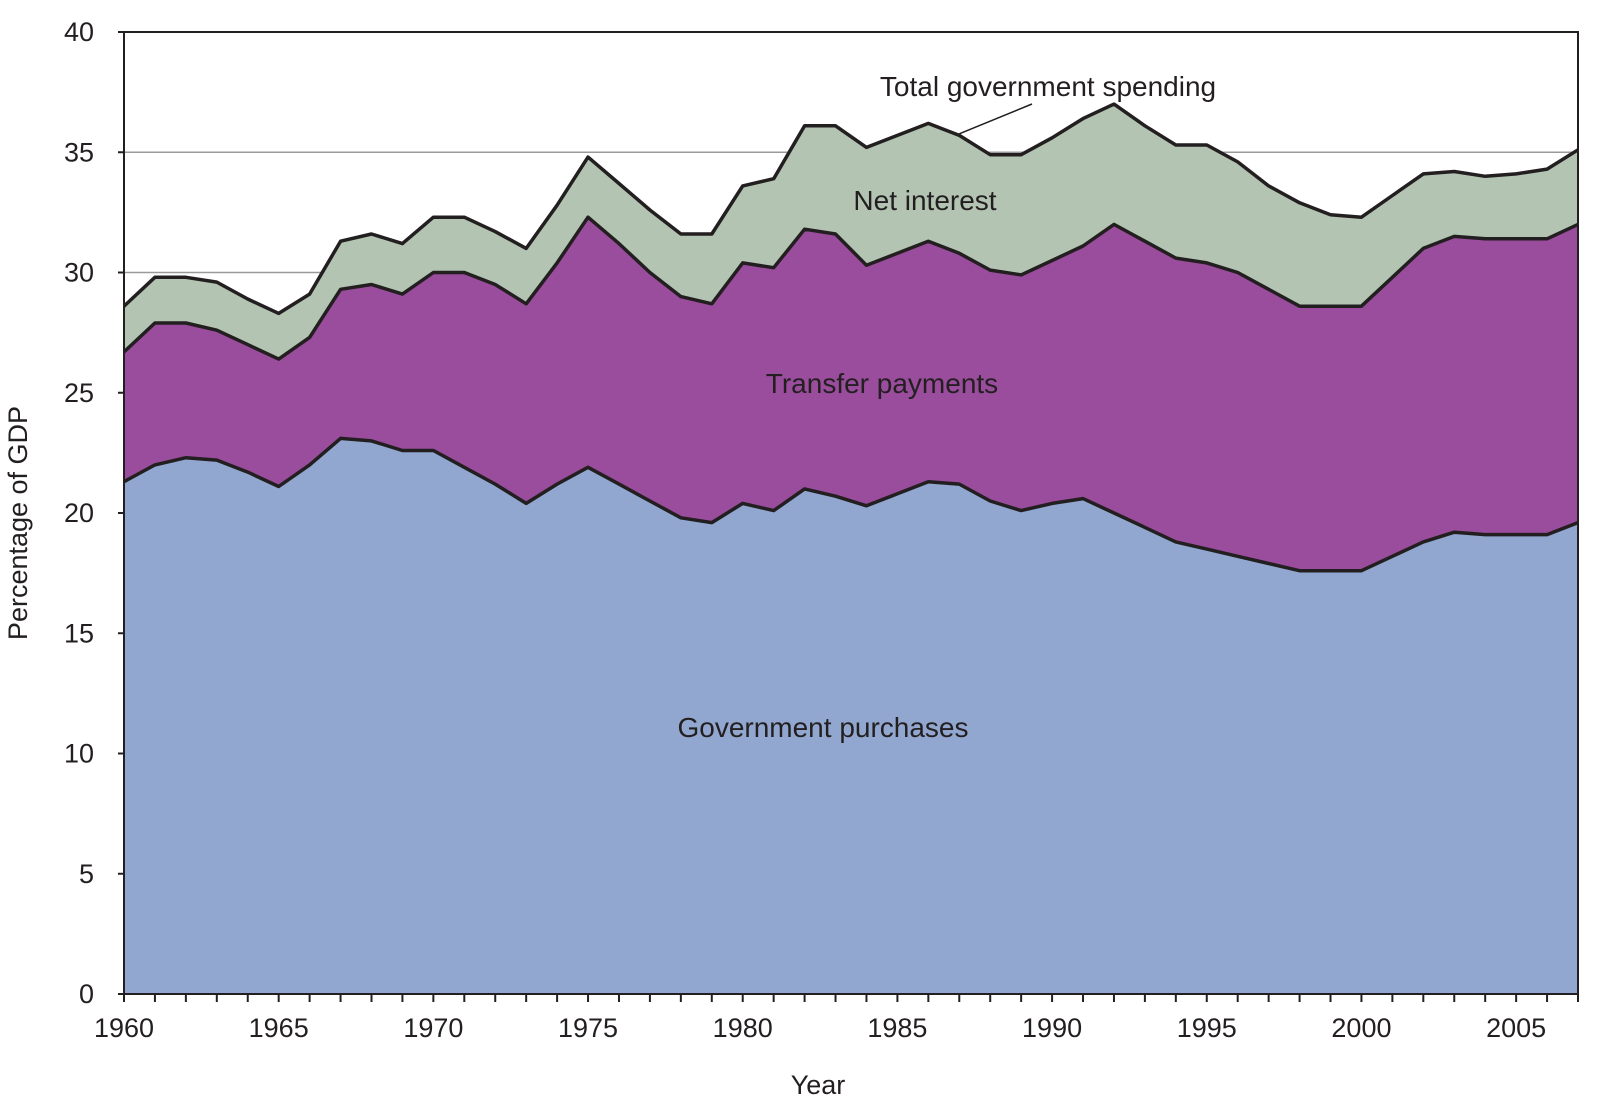 The image size is (1612, 1106). I want to click on y-tick-label: 5, so click(86, 874).